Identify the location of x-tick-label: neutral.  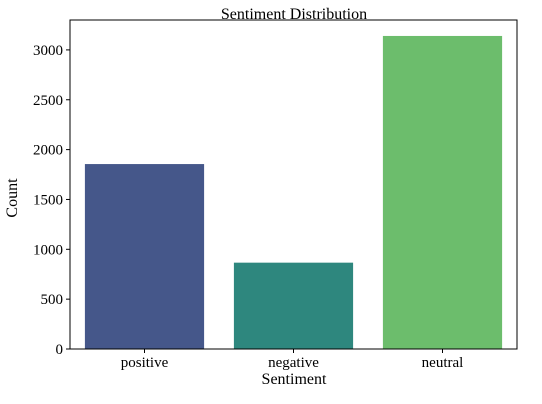
(443, 363).